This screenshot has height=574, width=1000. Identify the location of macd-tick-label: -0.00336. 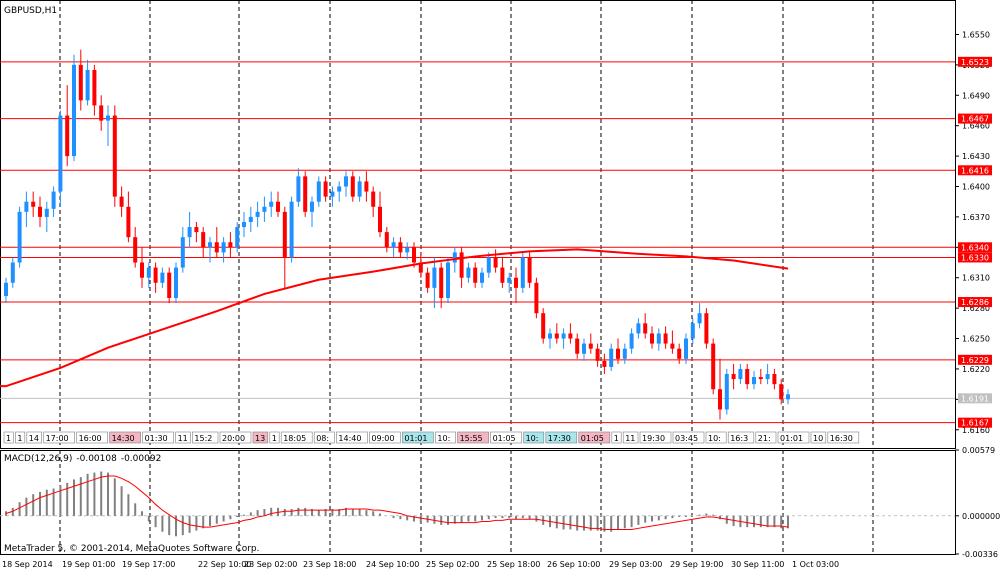
(980, 554).